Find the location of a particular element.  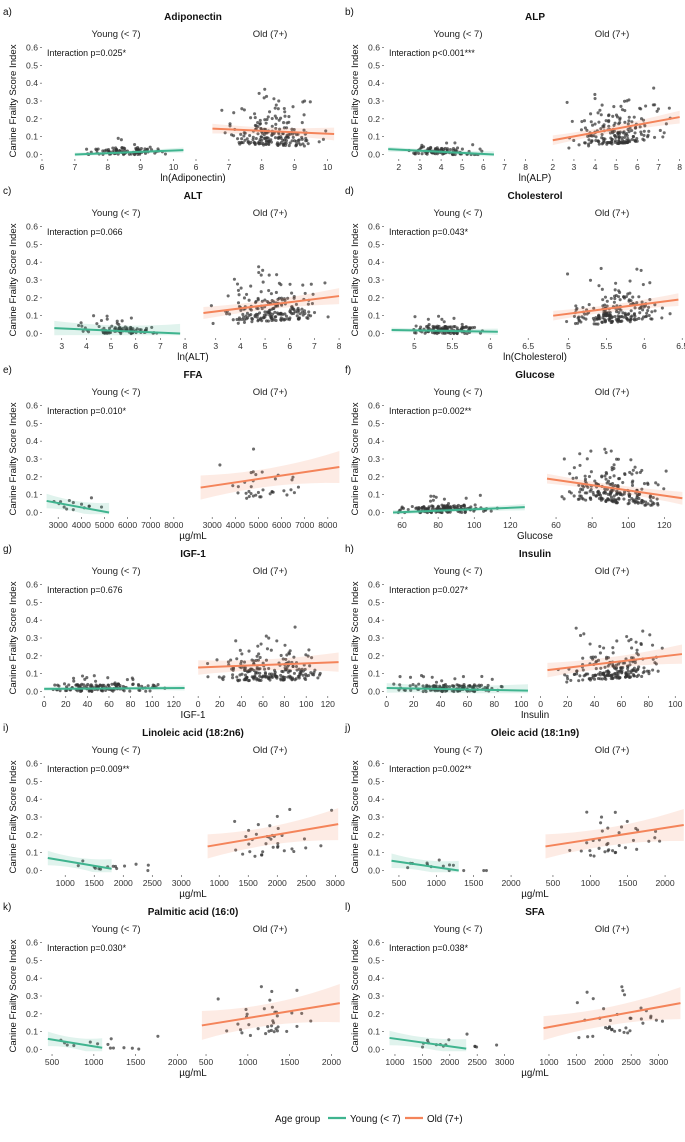

facet-old: Old (7+) 500 1000 1500 2000 is located at coordinates (270, 995).